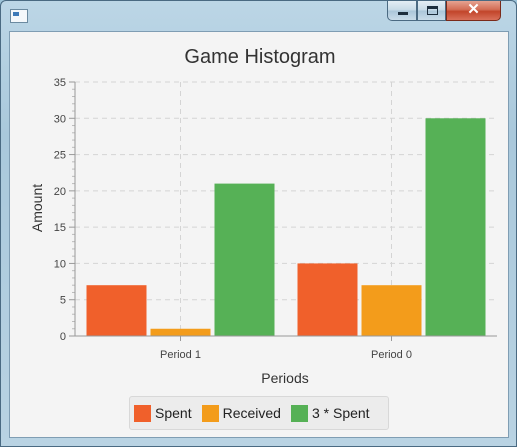 Image resolution: width=517 pixels, height=447 pixels. What do you see at coordinates (37, 208) in the screenshot?
I see `y-axis-label: Amount` at bounding box center [37, 208].